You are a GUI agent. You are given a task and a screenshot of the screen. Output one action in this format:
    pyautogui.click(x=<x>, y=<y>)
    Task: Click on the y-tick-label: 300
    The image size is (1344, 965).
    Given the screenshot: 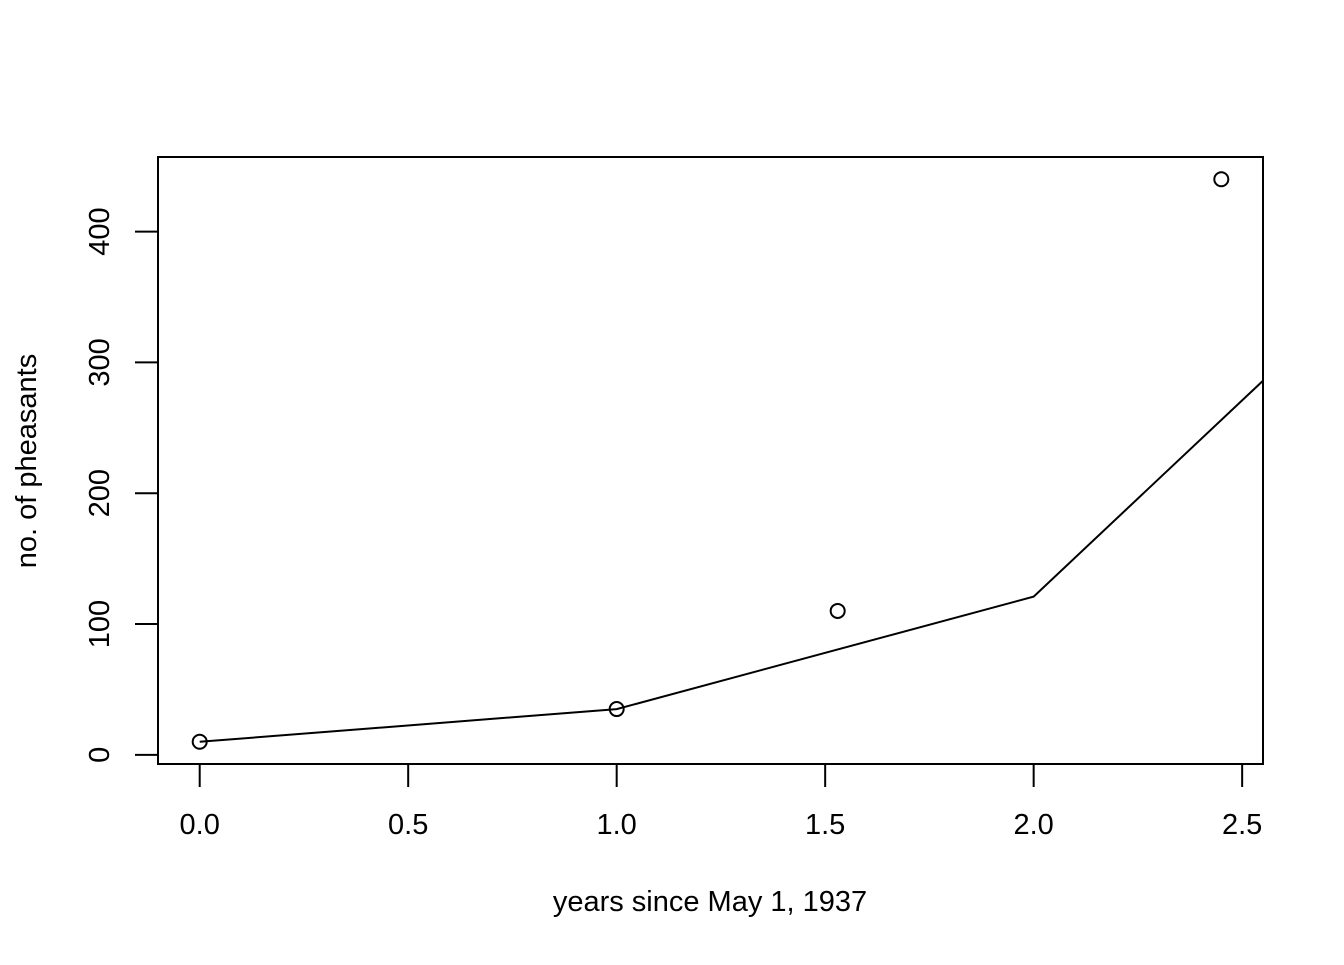 What is the action you would take?
    pyautogui.click(x=100, y=362)
    